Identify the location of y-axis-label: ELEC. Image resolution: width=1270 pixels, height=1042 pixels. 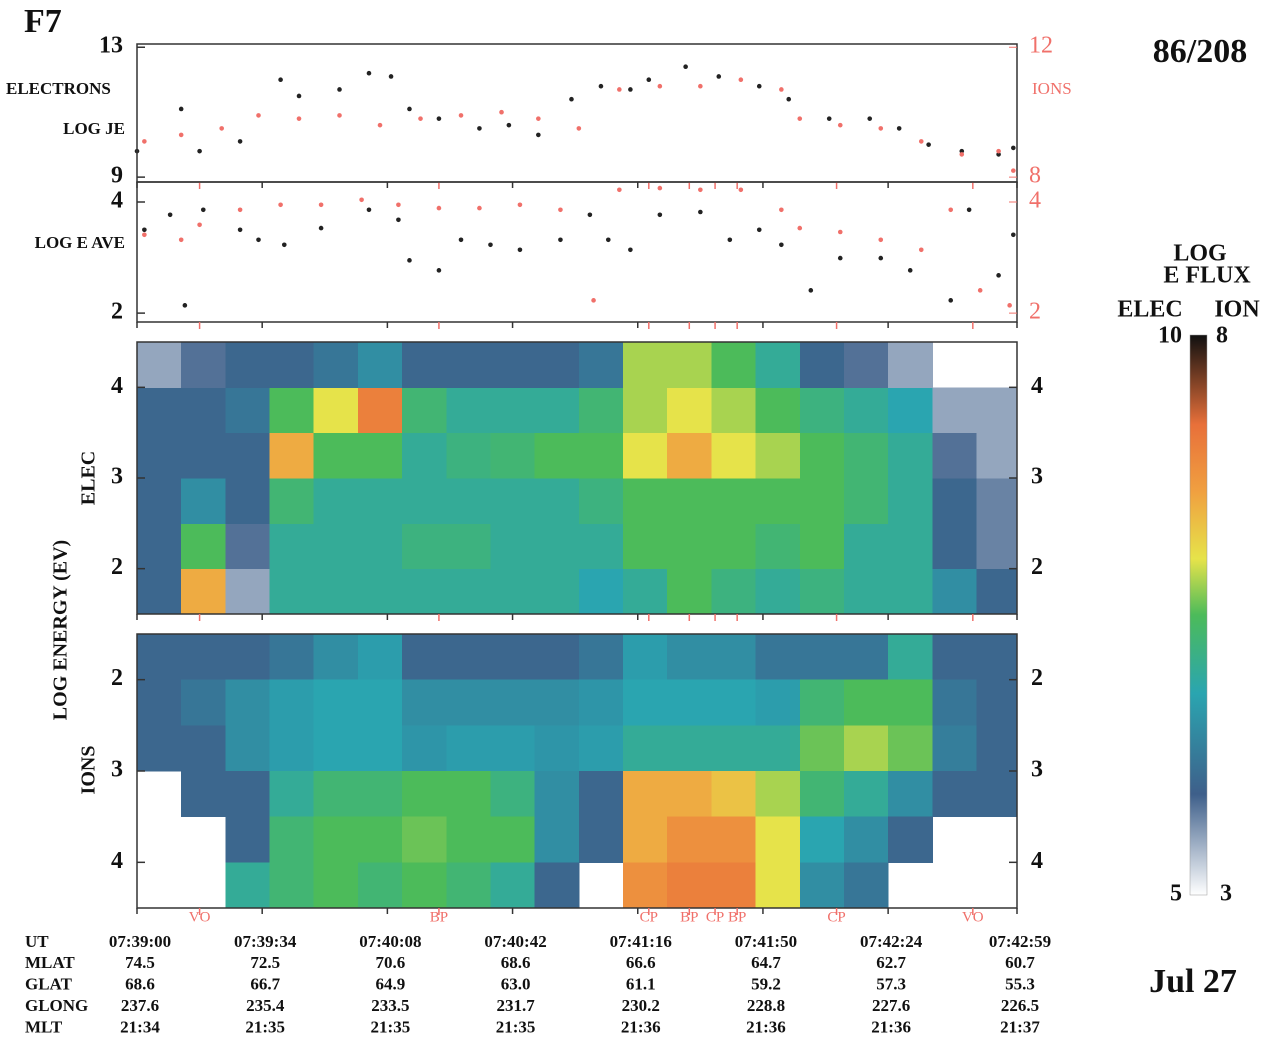
(89, 478).